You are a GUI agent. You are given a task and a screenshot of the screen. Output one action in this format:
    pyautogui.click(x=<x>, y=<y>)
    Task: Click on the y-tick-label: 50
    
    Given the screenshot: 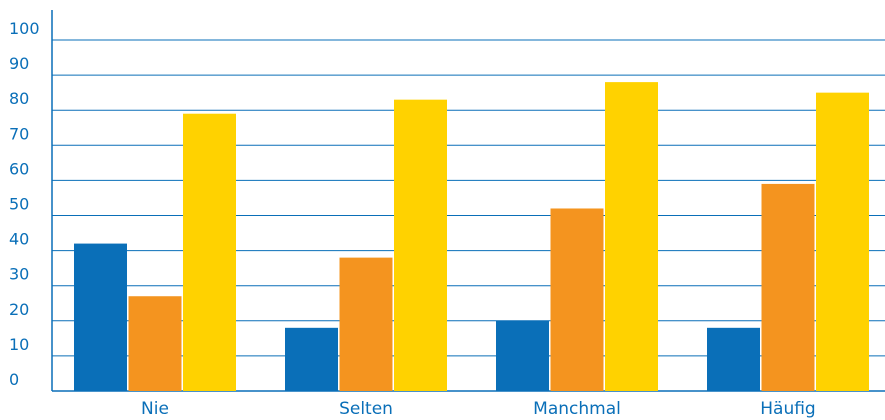 What is the action you would take?
    pyautogui.click(x=19, y=204)
    